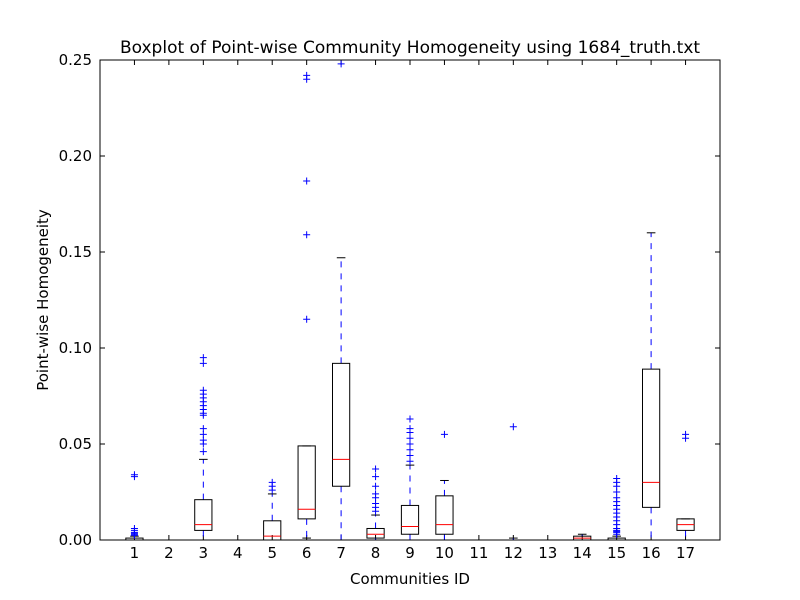  What do you see at coordinates (376, 553) in the screenshot?
I see `x-tick-label: 8` at bounding box center [376, 553].